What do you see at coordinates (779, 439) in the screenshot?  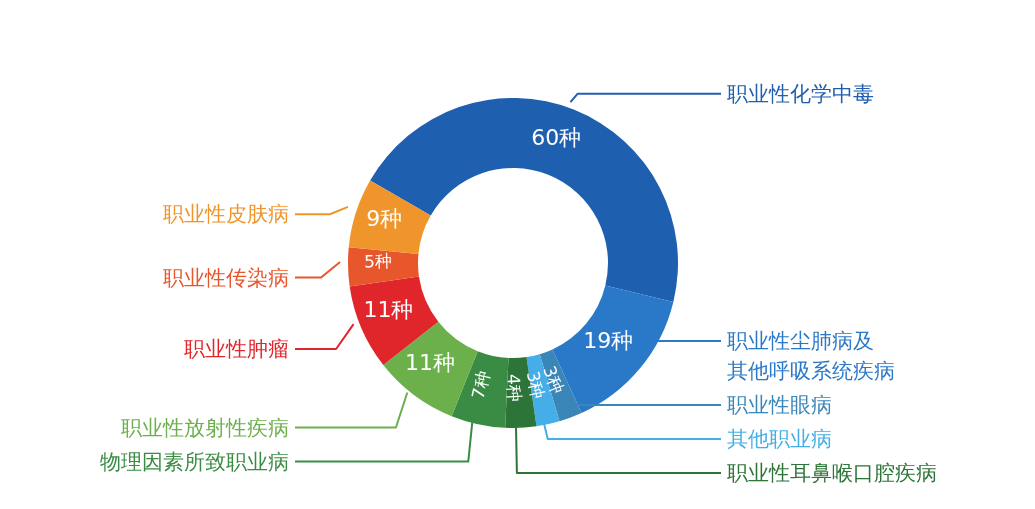 I see `slice-label: 其他职业病` at bounding box center [779, 439].